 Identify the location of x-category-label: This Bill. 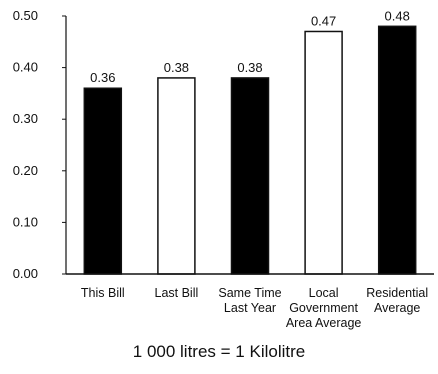
(103, 293).